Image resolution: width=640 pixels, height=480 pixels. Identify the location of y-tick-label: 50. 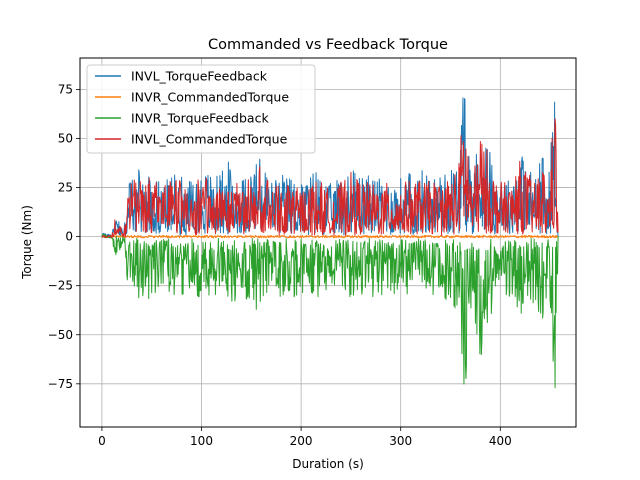
(65, 138).